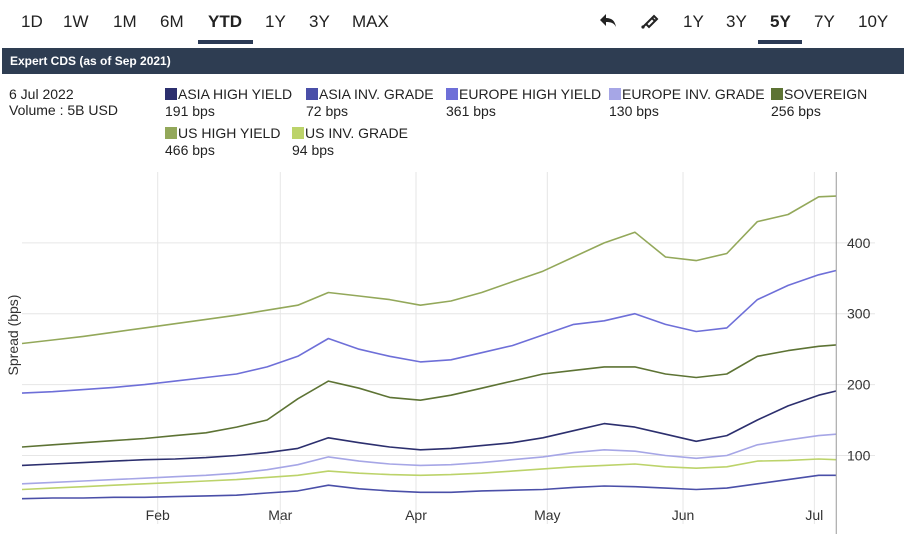 This screenshot has width=908, height=534. Describe the element at coordinates (859, 455) in the screenshot. I see `y-tick-label: 100` at that location.